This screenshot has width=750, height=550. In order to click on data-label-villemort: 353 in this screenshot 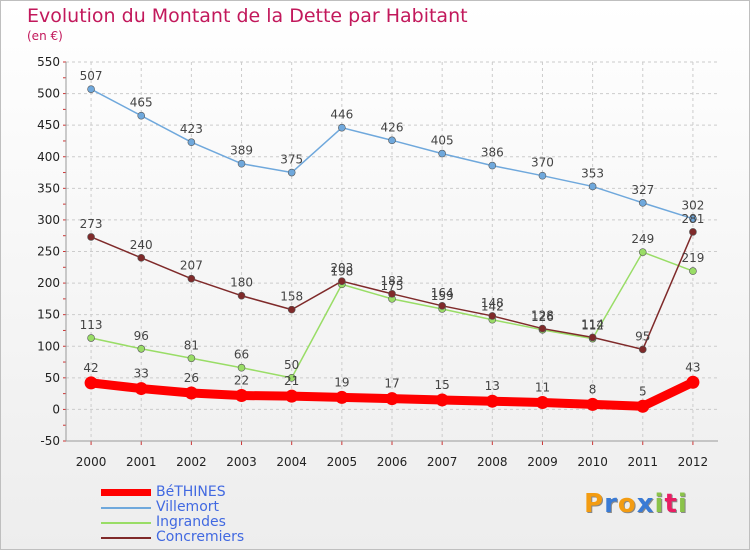, I will do `click(592, 173)`.